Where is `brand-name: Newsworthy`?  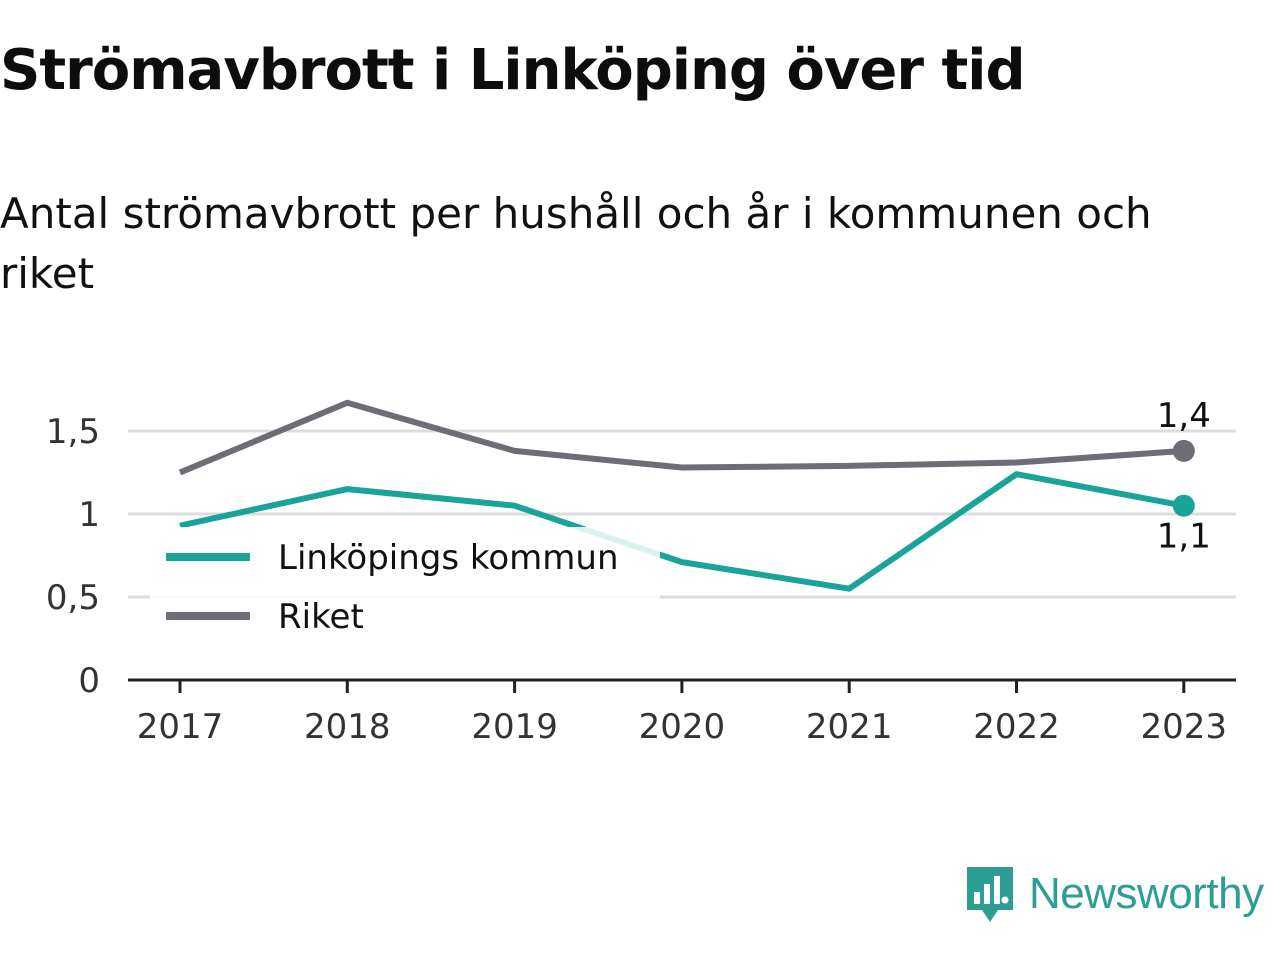
brand-name: Newsworthy is located at coordinates (1146, 893).